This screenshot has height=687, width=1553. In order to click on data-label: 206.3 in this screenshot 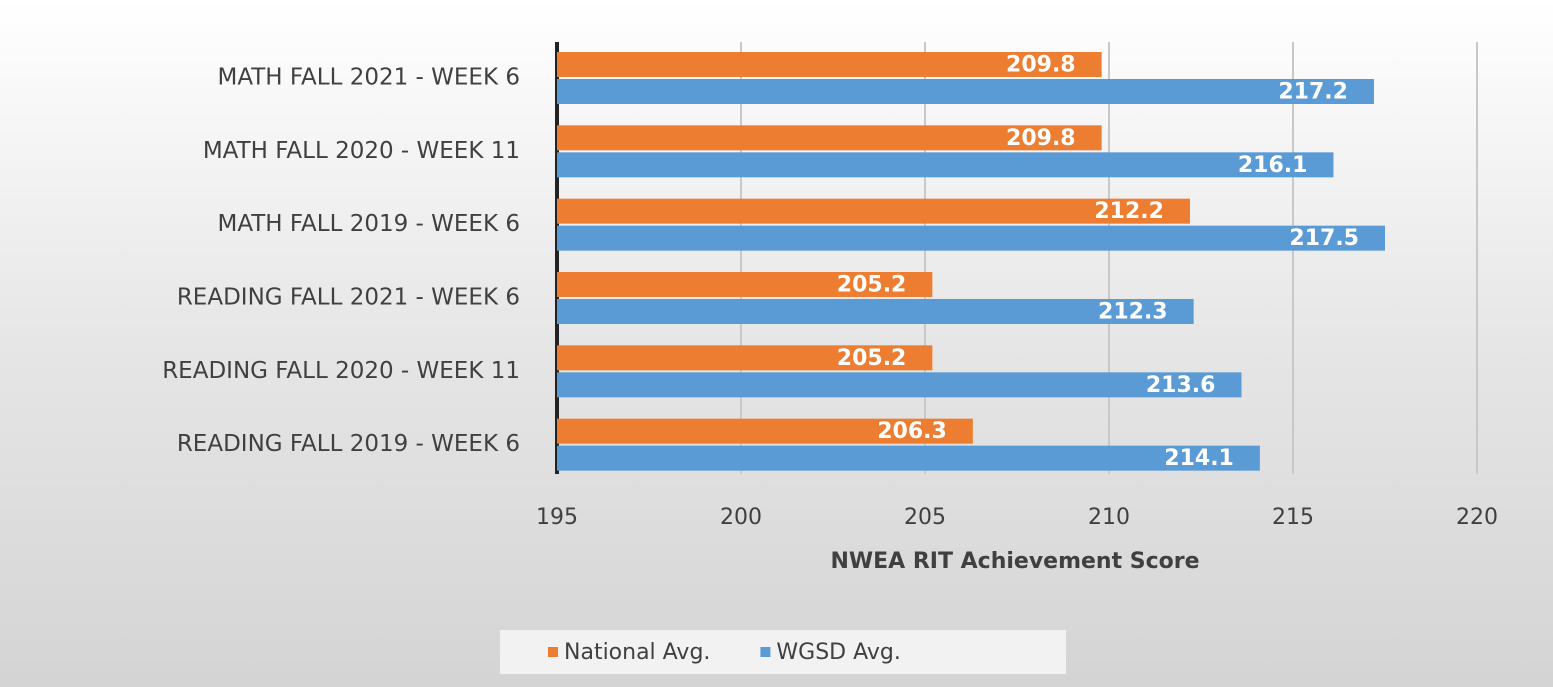, I will do `click(912, 431)`.